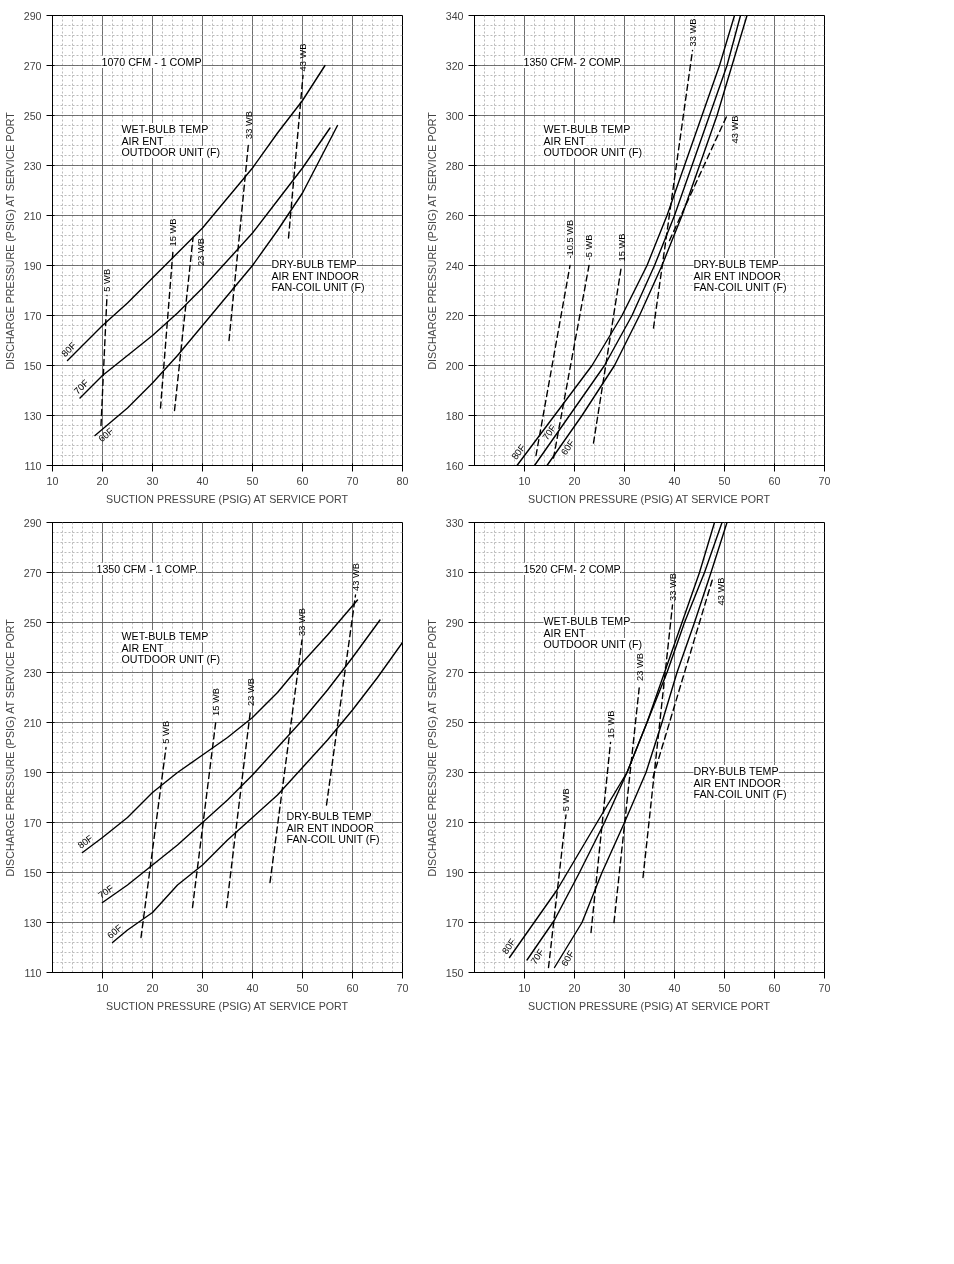  Describe the element at coordinates (454, 65) in the screenshot. I see `y-tick-label: 320` at that location.